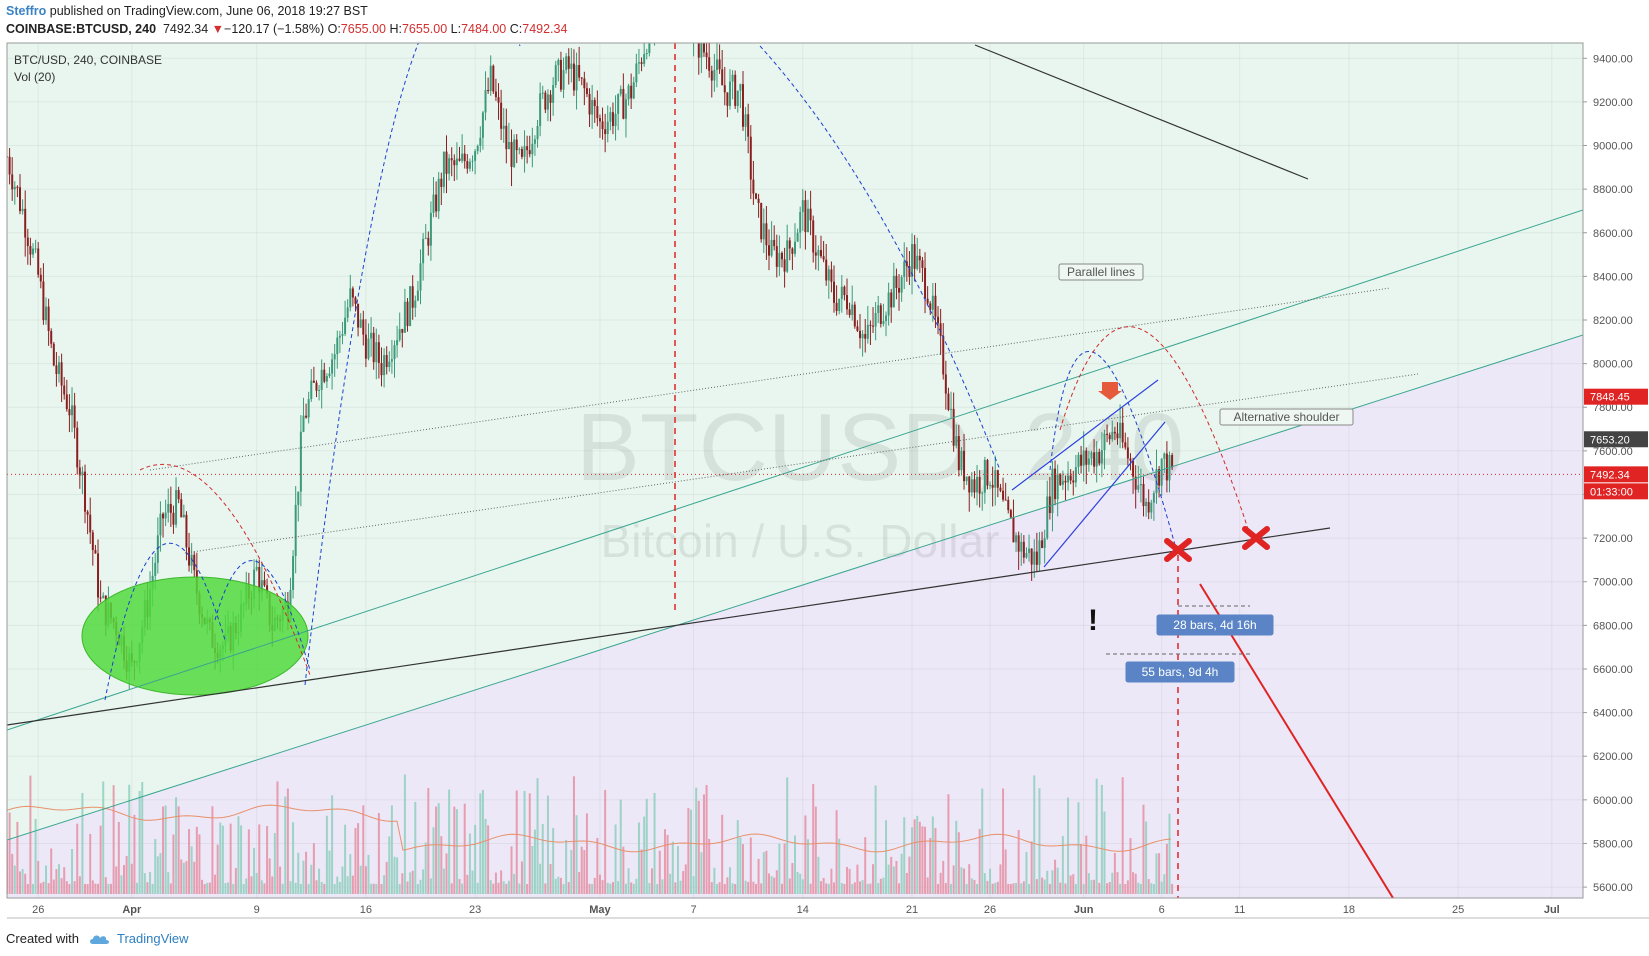 The image size is (1649, 956). I want to click on author-link: Steffro, so click(26, 11).